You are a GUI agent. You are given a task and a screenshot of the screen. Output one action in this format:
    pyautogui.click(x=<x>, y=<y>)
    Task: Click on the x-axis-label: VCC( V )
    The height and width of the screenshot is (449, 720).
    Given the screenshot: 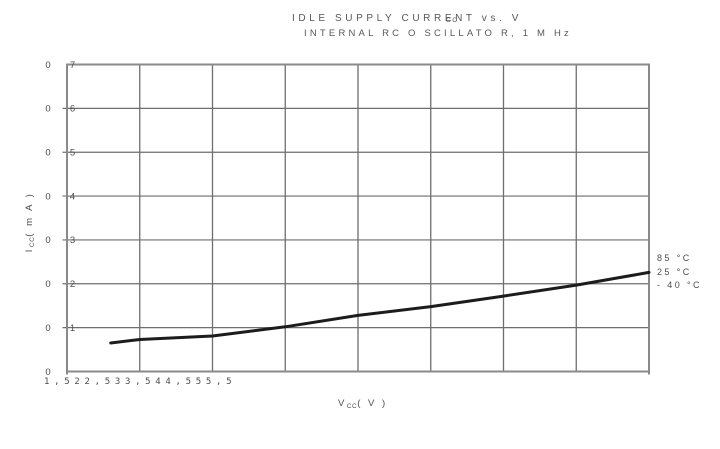 What is the action you would take?
    pyautogui.click(x=363, y=404)
    